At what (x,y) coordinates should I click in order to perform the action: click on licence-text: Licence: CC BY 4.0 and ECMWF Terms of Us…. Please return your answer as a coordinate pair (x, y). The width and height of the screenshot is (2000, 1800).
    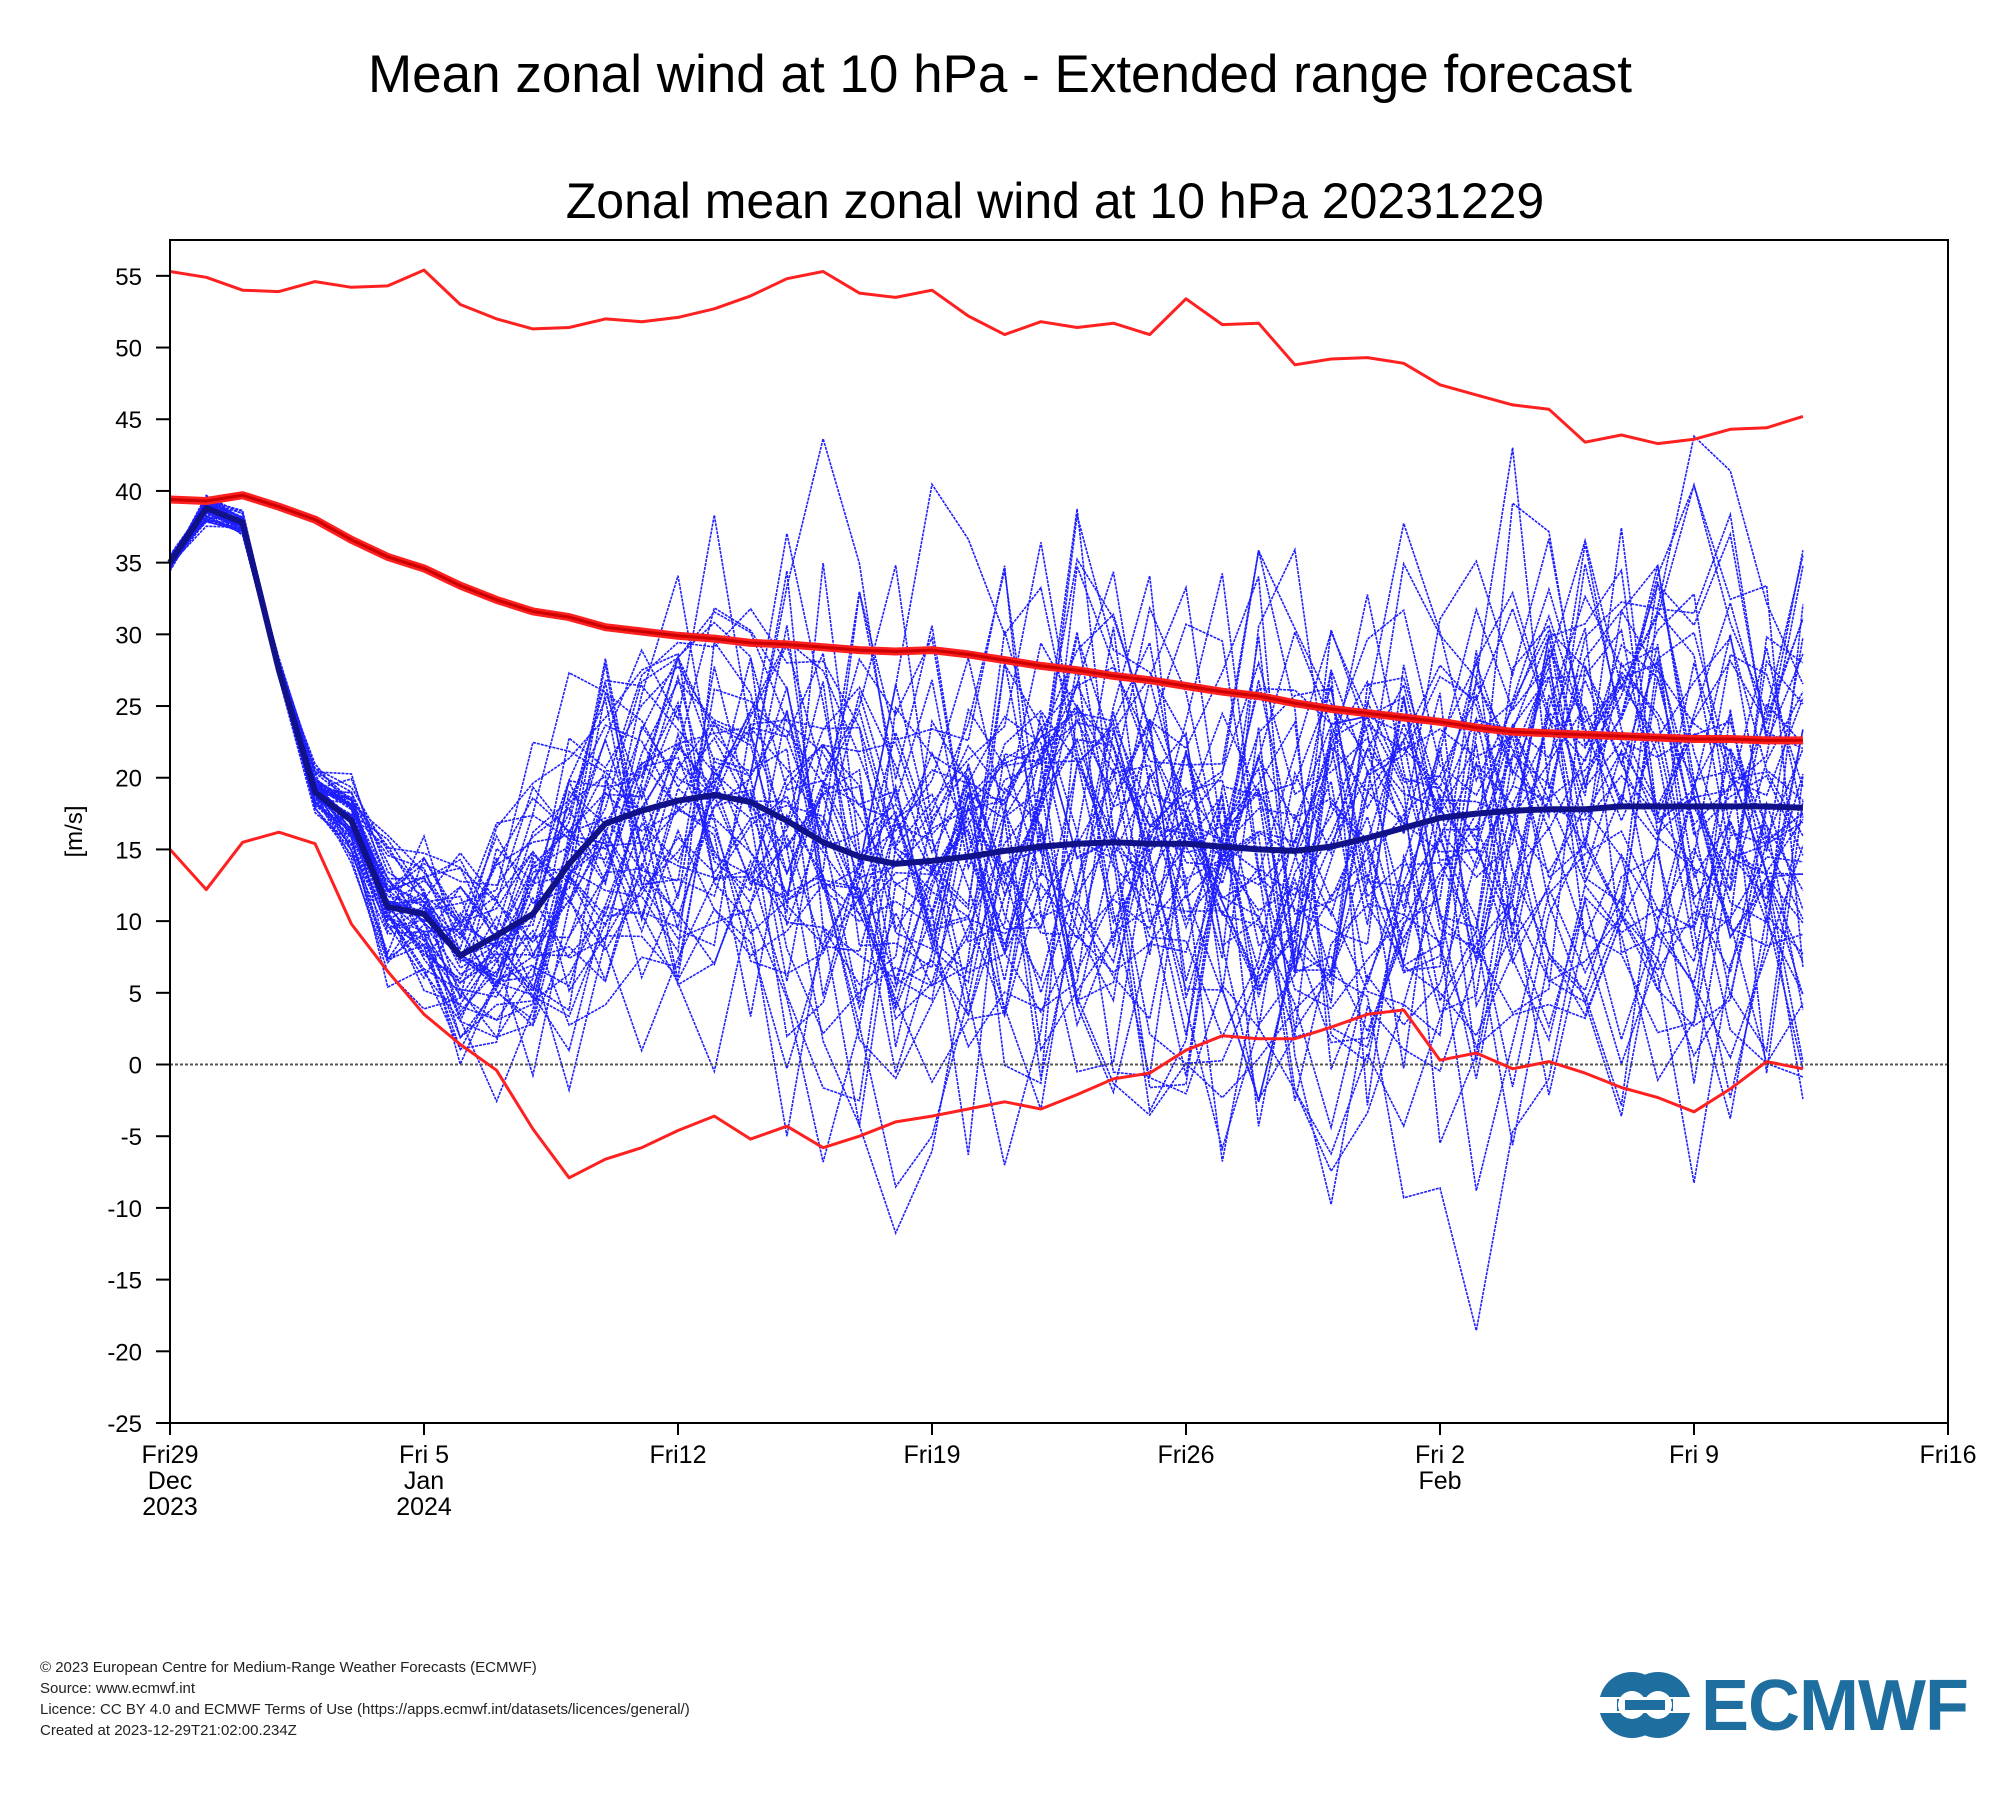
    Looking at the image, I should click on (365, 1709).